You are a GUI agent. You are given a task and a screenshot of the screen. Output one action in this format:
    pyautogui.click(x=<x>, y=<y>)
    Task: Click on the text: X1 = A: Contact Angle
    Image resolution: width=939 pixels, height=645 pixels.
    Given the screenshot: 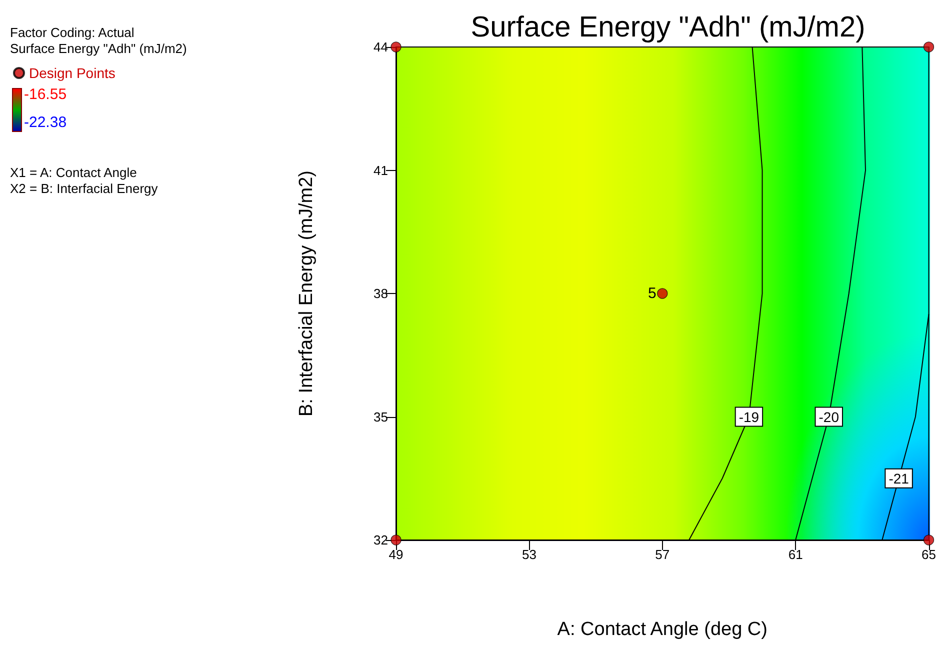 What is the action you would take?
    pyautogui.click(x=73, y=172)
    